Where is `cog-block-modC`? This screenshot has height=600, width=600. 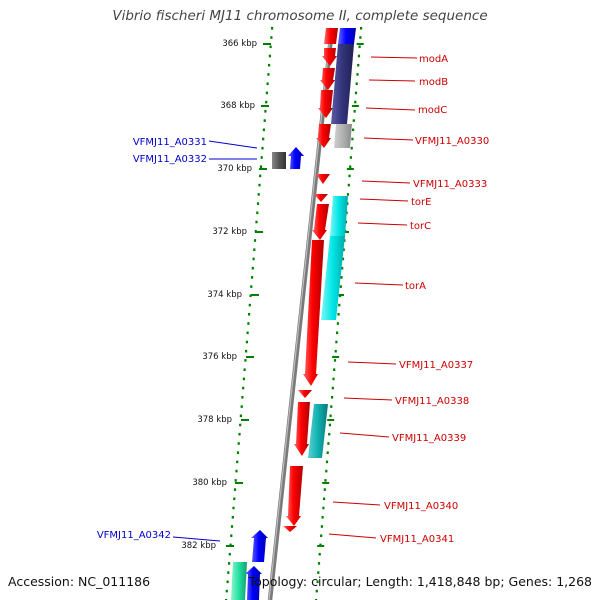 cog-block-modC is located at coordinates (343, 136).